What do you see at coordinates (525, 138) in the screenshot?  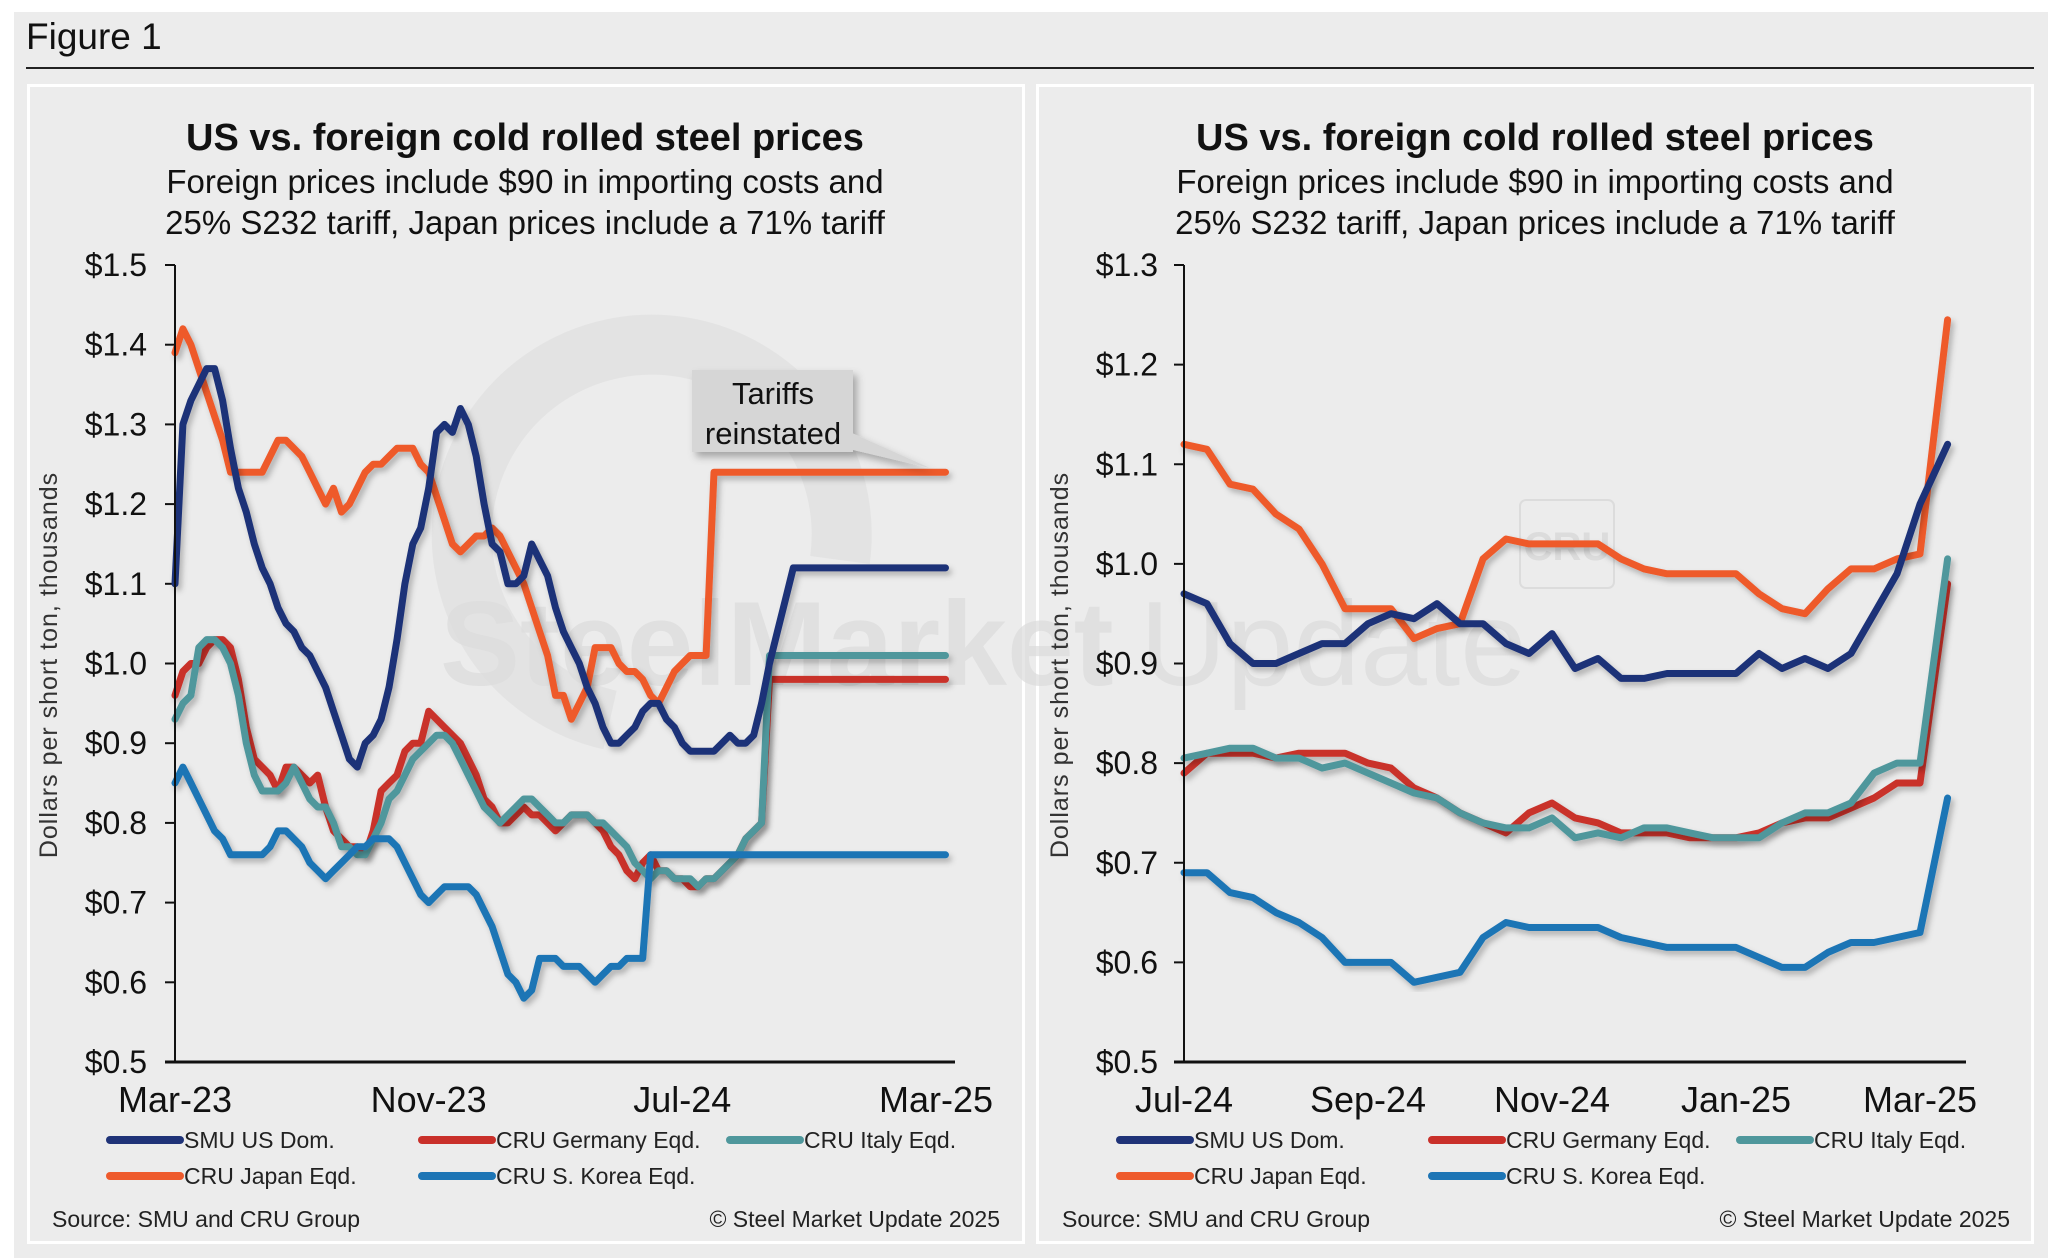 I see `left-chart-title: US vs. foreign cold rolled steel prices` at bounding box center [525, 138].